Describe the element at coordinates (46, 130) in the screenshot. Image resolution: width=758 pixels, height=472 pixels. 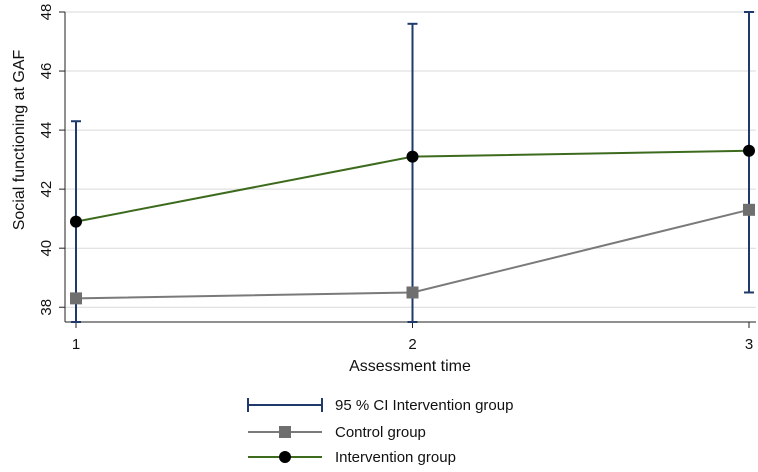
I see `y-tick-label: 44` at that location.